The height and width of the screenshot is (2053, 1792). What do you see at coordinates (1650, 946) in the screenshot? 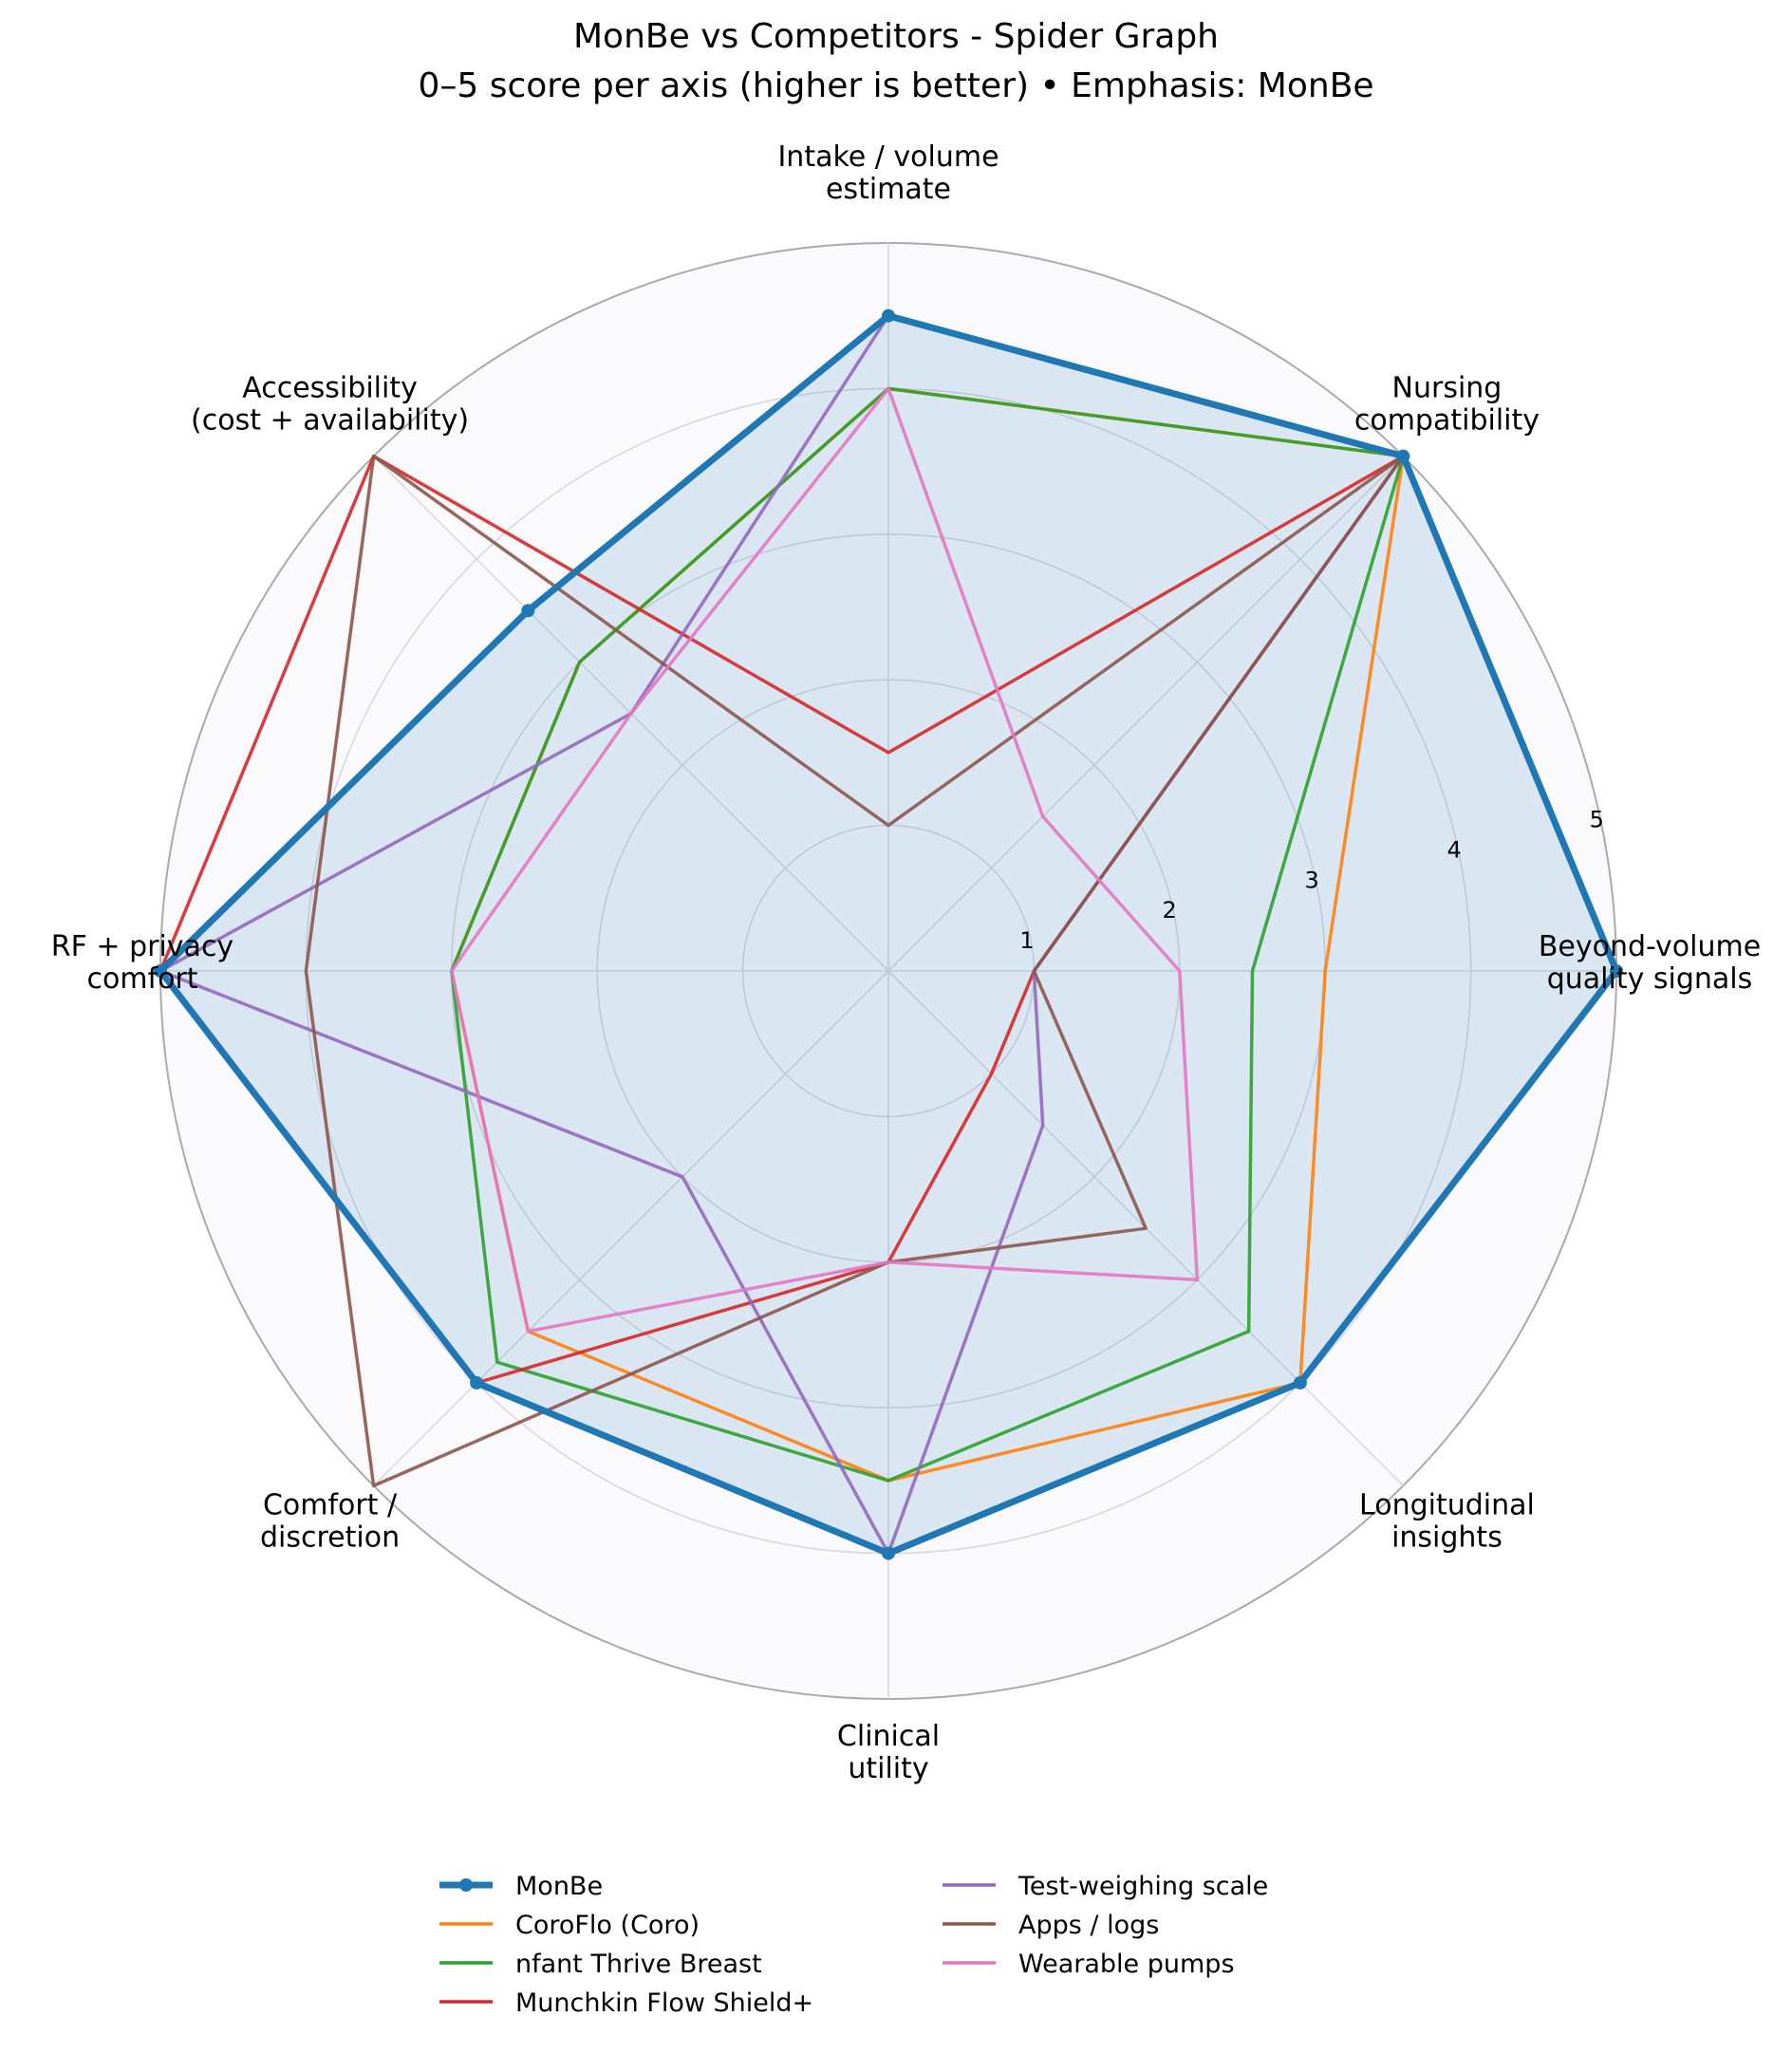
I see `axis-label-line: Beyond-volume` at bounding box center [1650, 946].